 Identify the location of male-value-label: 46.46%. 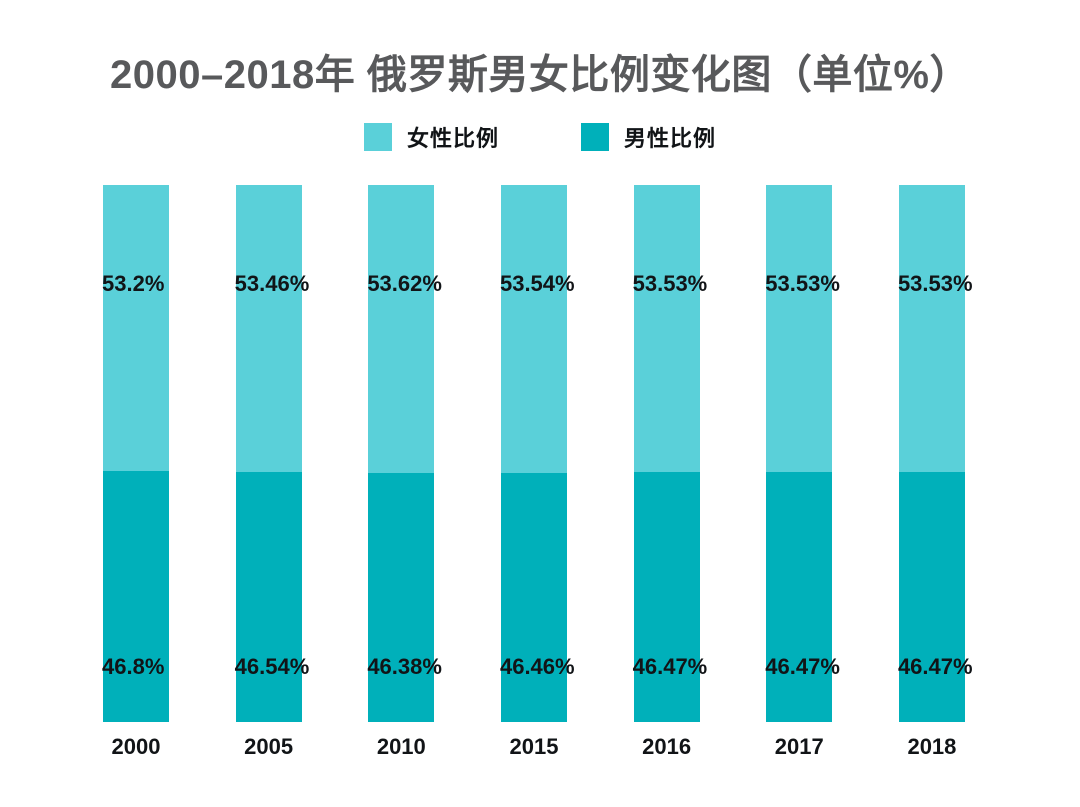
(537, 666).